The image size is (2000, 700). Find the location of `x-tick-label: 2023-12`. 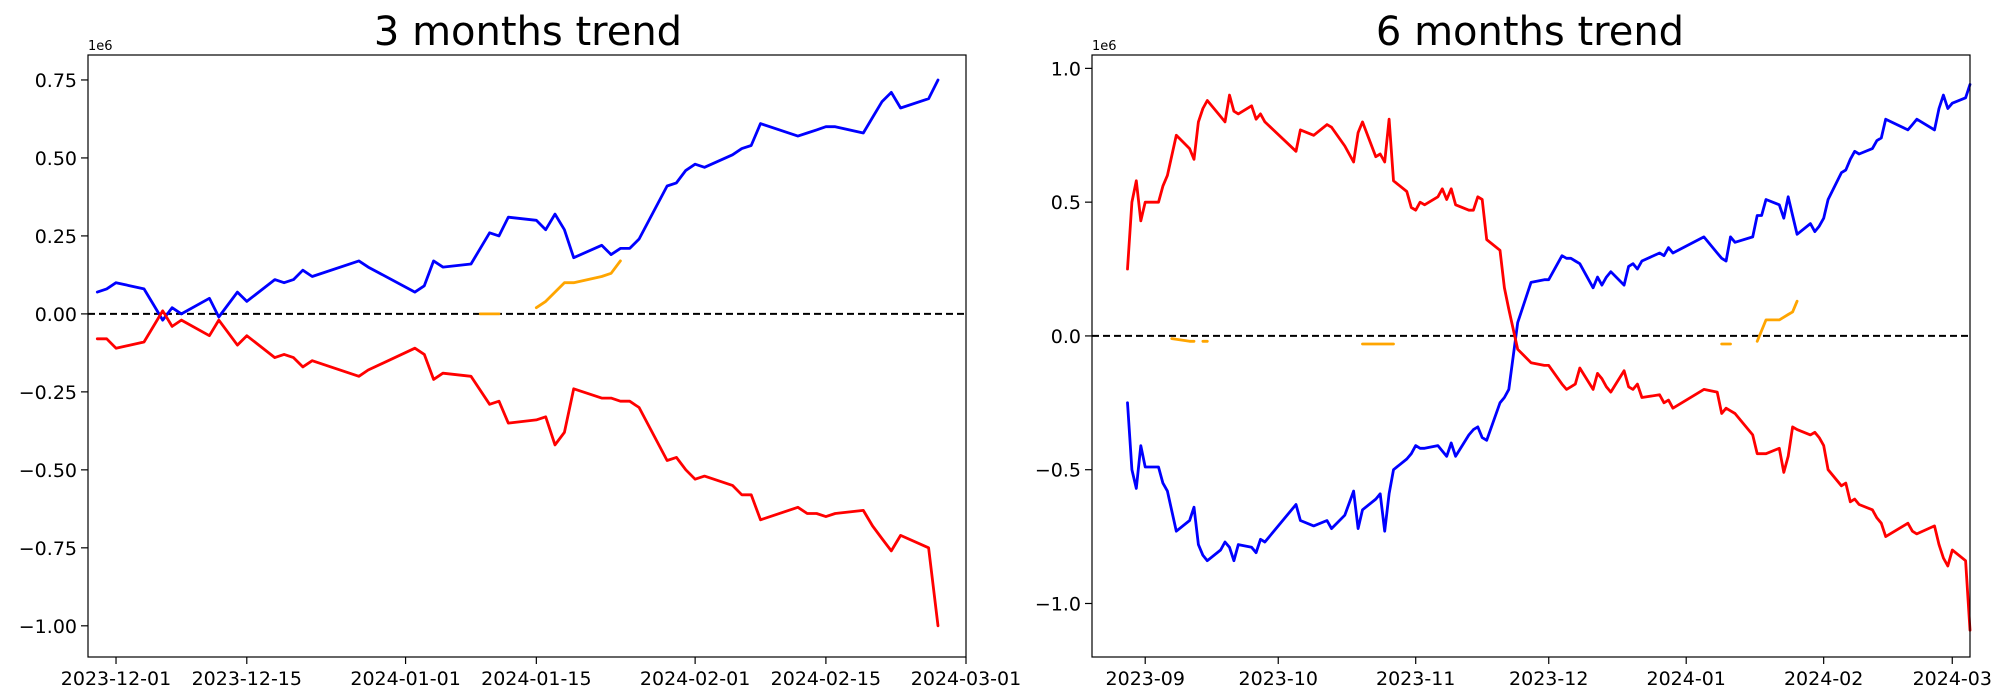

x-tick-label: 2023-12 is located at coordinates (1548, 679).